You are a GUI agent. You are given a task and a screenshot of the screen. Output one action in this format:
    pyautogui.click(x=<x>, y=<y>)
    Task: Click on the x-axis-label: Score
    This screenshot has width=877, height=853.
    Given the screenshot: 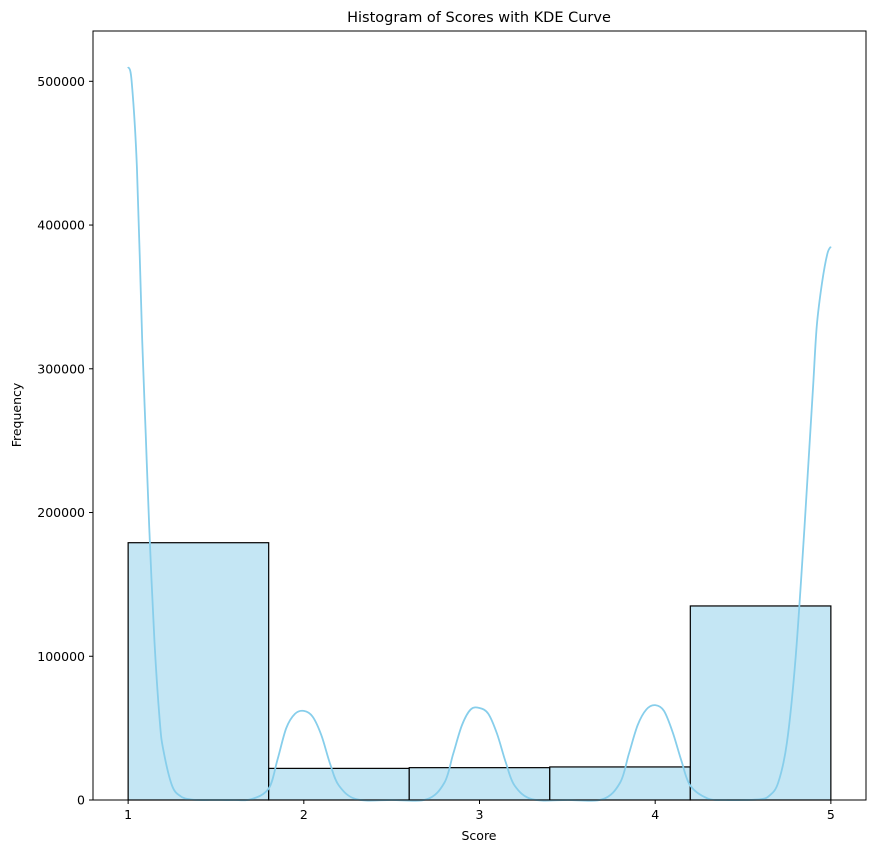 What is the action you would take?
    pyautogui.click(x=478, y=835)
    